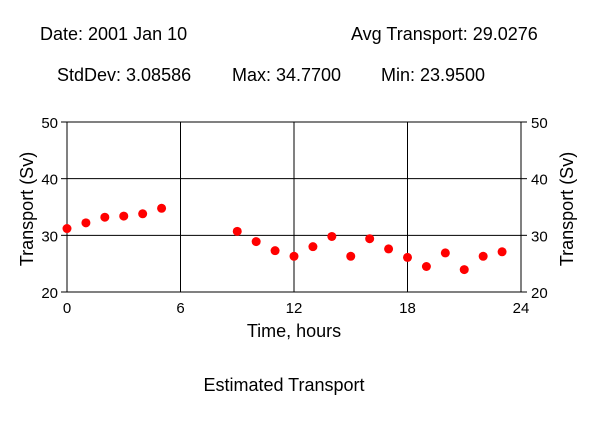 This screenshot has width=596, height=422. Describe the element at coordinates (539, 236) in the screenshot. I see `y-tick-label-right: 30` at that location.